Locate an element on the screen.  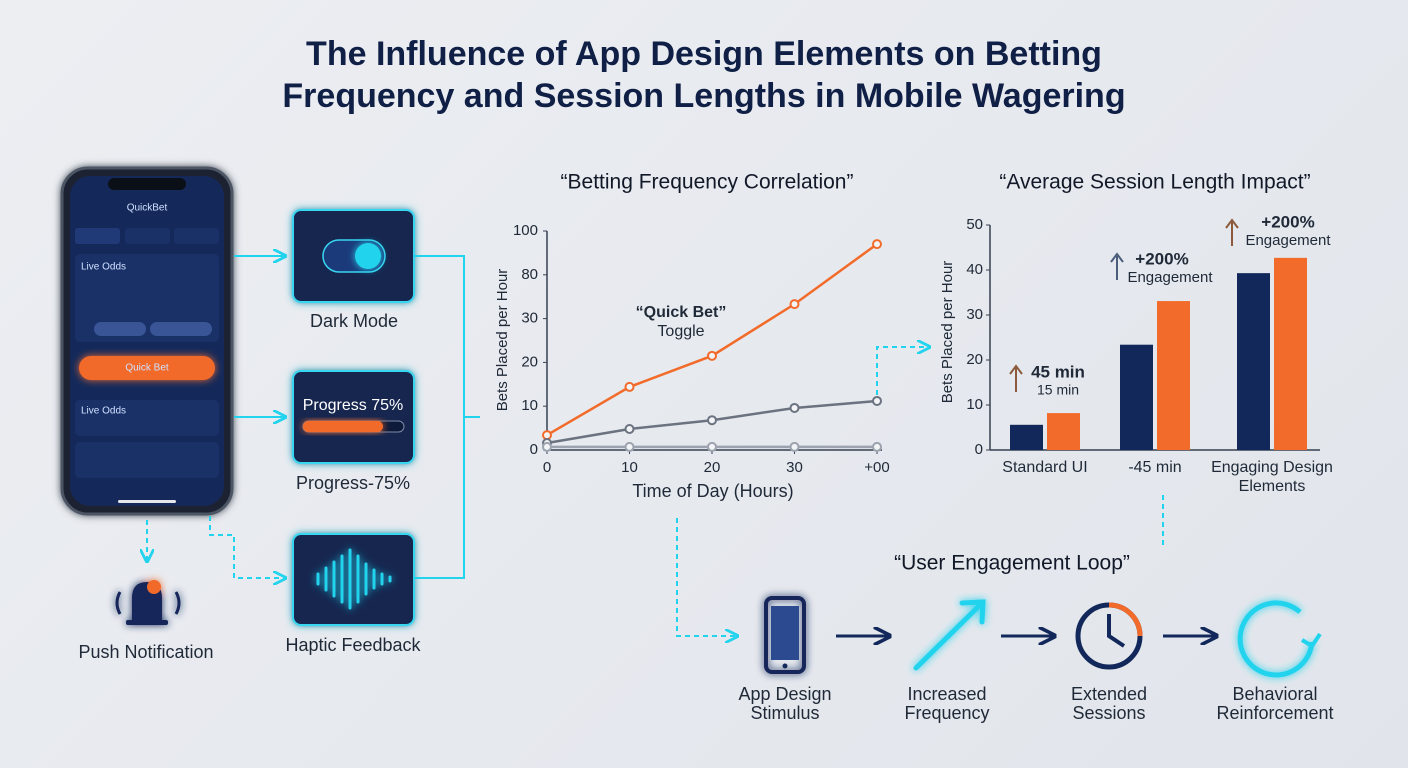
x-tick-label: -45 min is located at coordinates (1155, 467).